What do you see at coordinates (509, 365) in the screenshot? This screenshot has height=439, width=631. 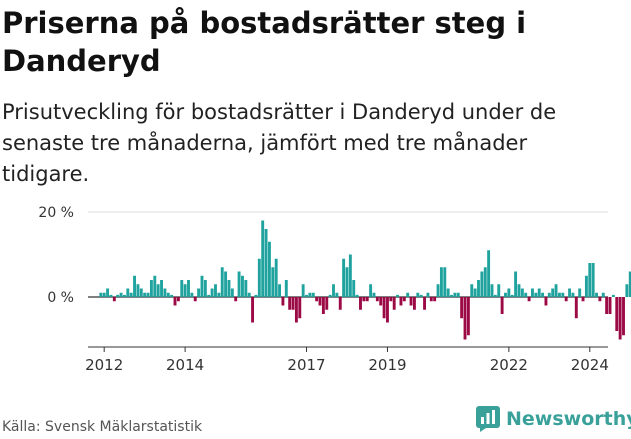 I see `x-tick-label: 2022` at bounding box center [509, 365].